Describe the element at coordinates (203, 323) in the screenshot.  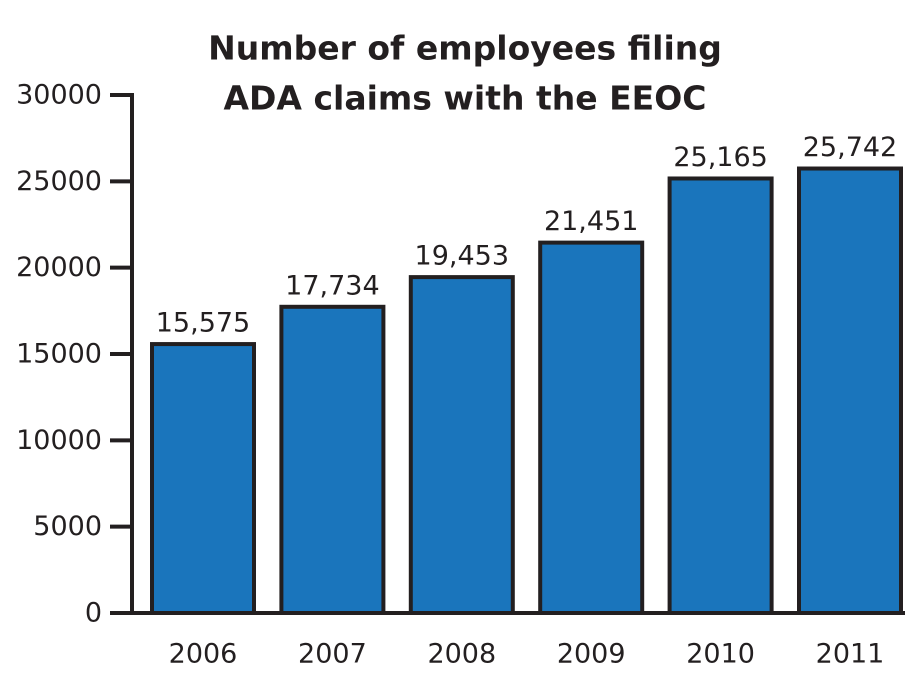
I see `value-label: 15,575` at that location.